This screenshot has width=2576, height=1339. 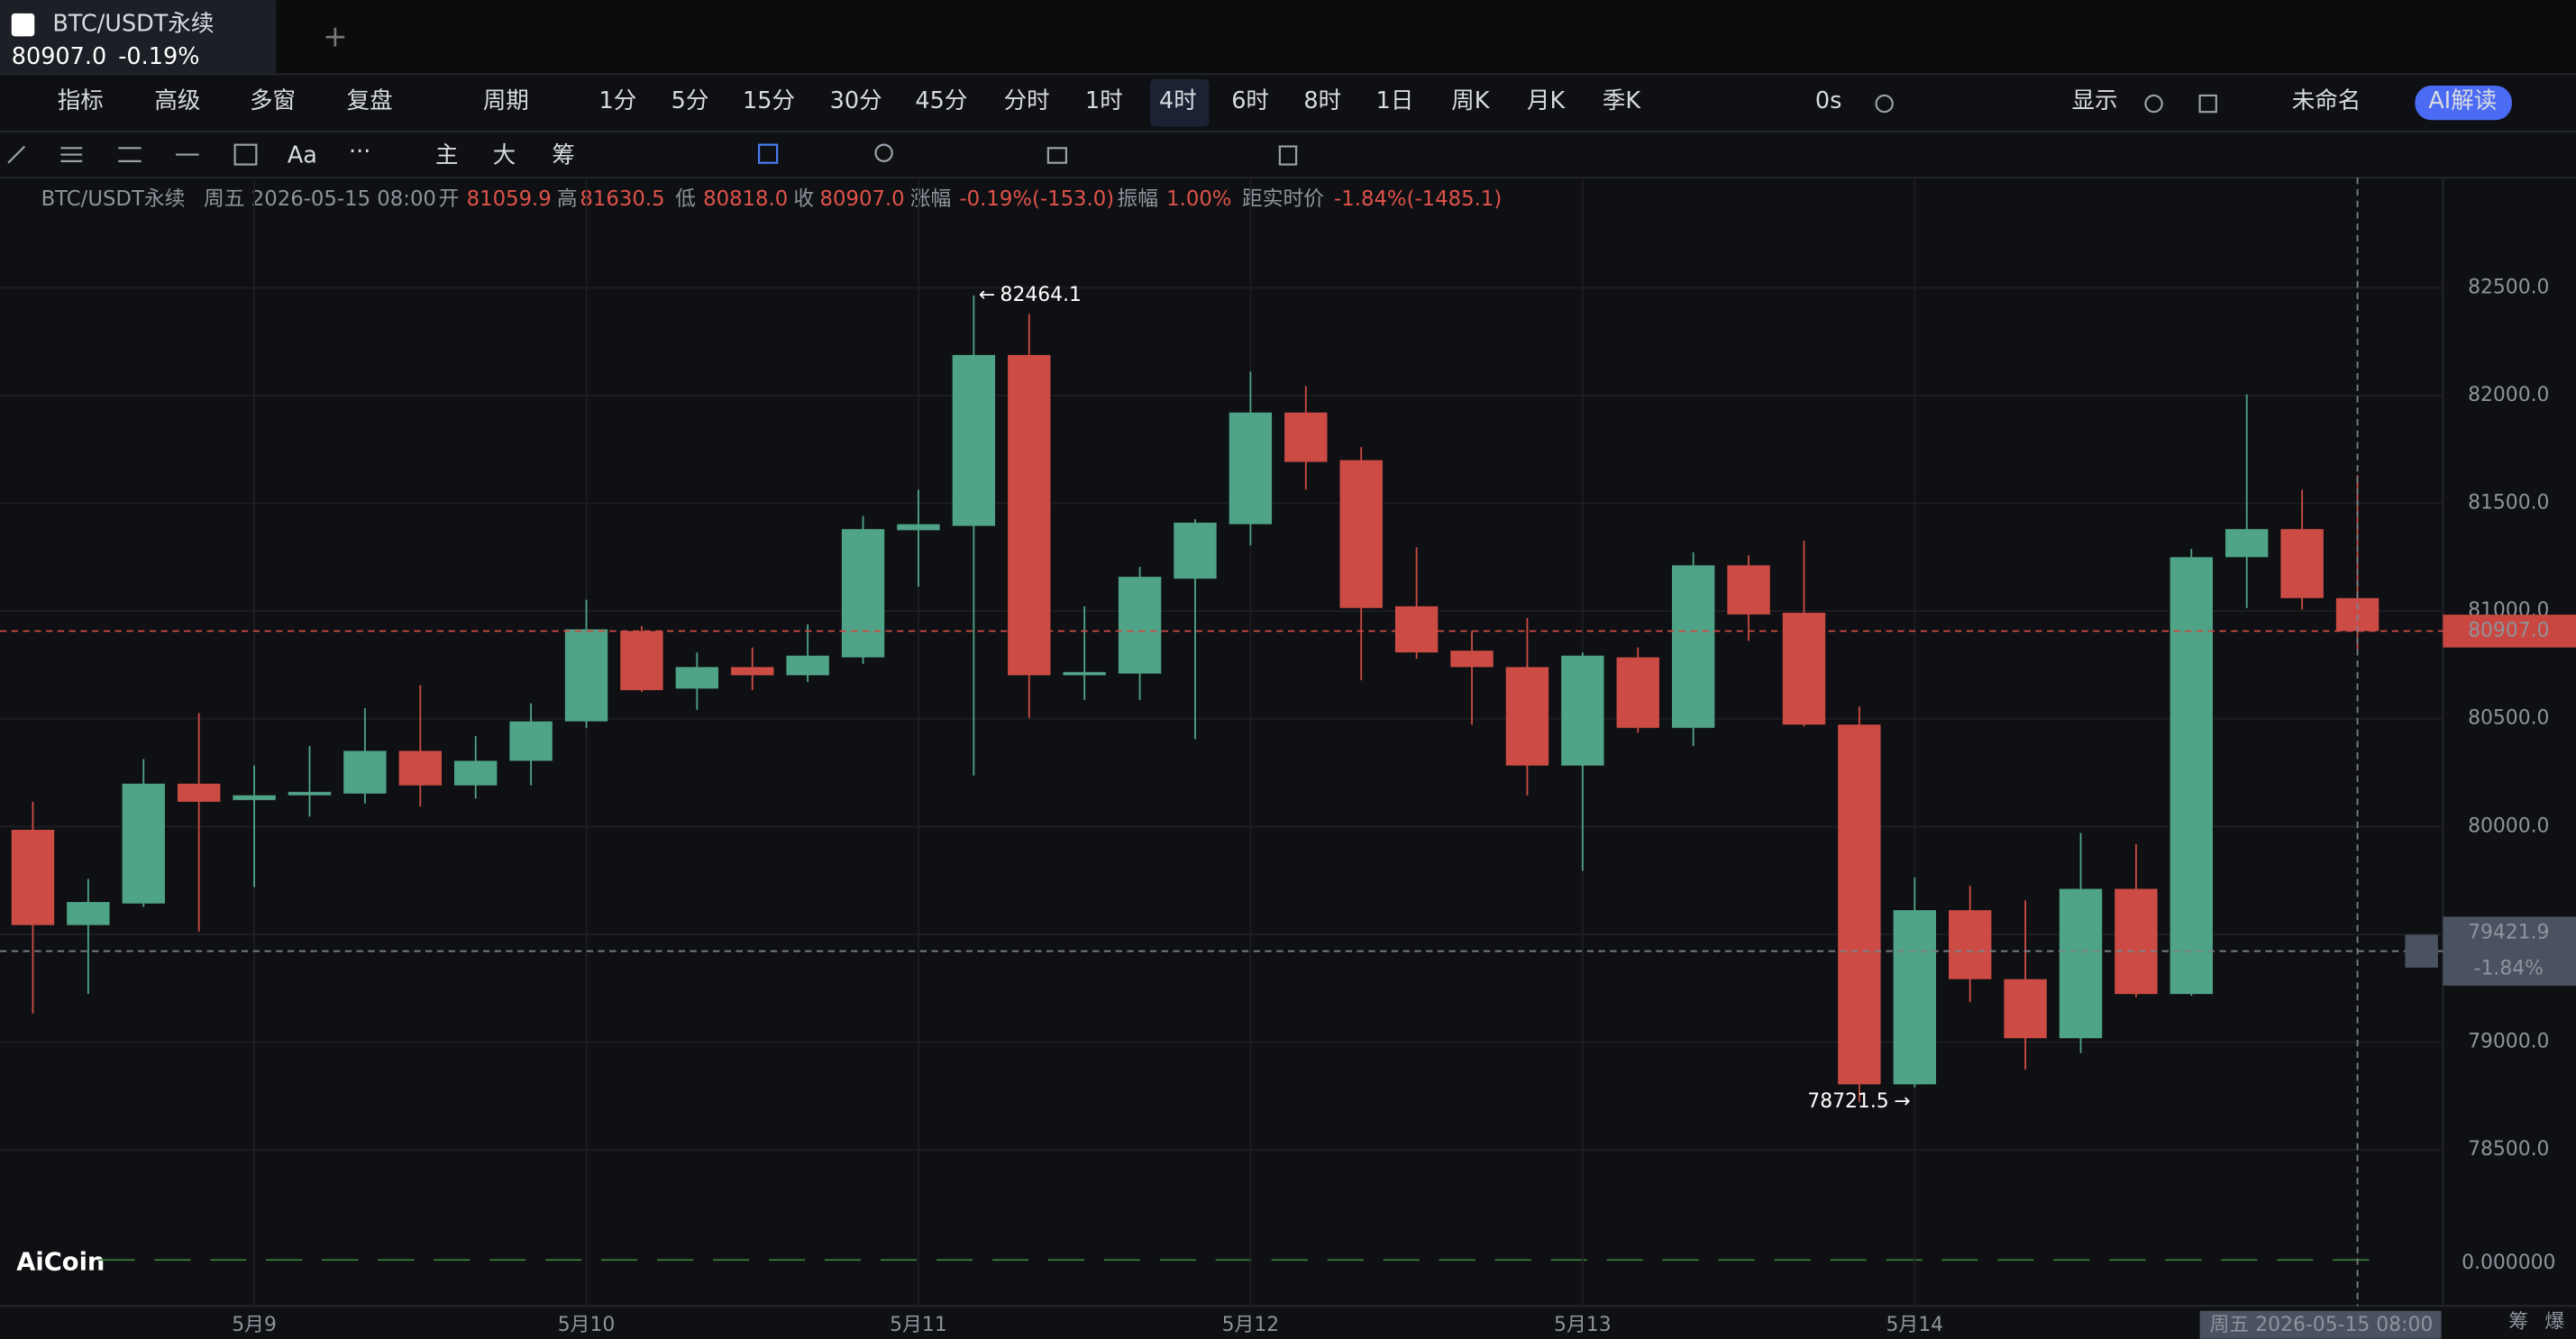 I want to click on more-tools: ···, so click(x=359, y=152).